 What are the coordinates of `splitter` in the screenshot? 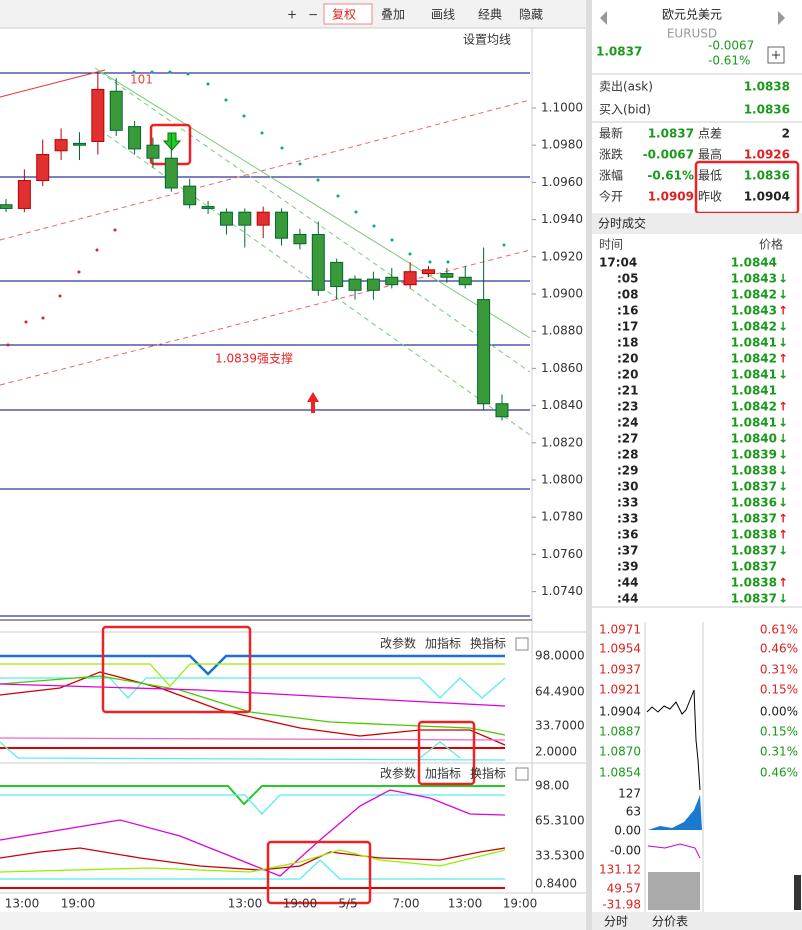 It's located at (589, 465).